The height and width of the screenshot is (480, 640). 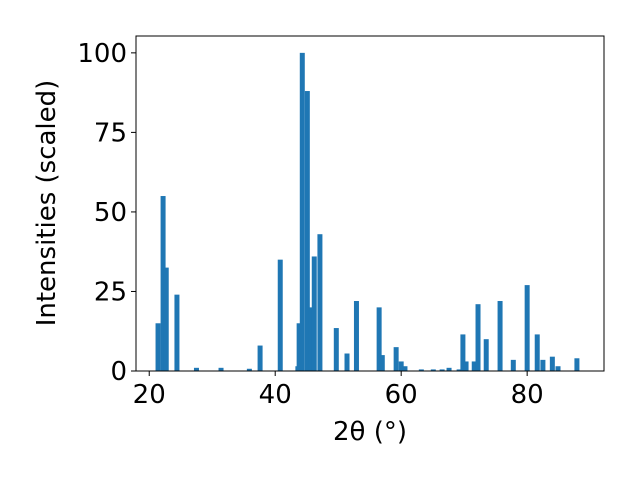 What do you see at coordinates (527, 395) in the screenshot?
I see `x-tick-label: 80` at bounding box center [527, 395].